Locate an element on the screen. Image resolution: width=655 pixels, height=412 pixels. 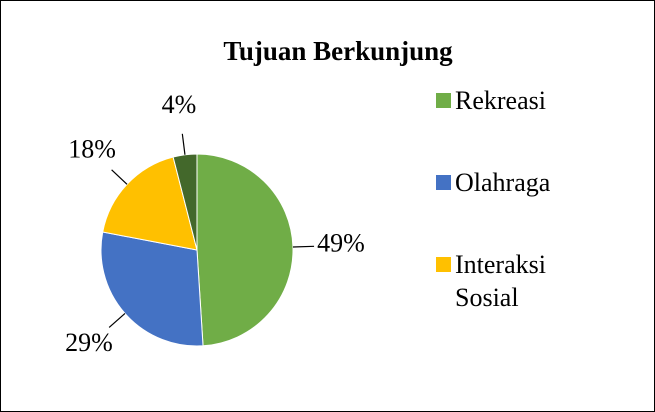
data-label: 49% is located at coordinates (341, 242).